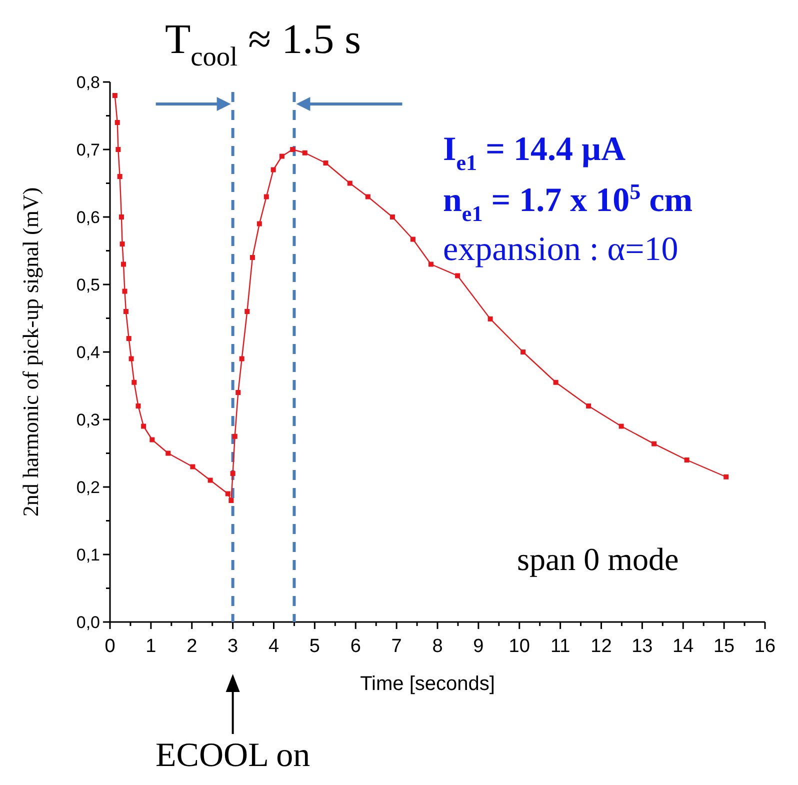 The image size is (798, 785). Describe the element at coordinates (233, 646) in the screenshot. I see `x-tick-label: 3` at that location.